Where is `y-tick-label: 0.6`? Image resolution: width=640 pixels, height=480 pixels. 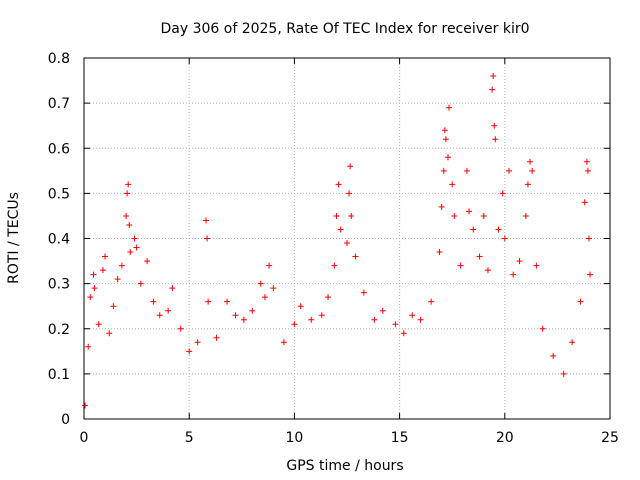 y-tick-label: 0.6 is located at coordinates (59, 149).